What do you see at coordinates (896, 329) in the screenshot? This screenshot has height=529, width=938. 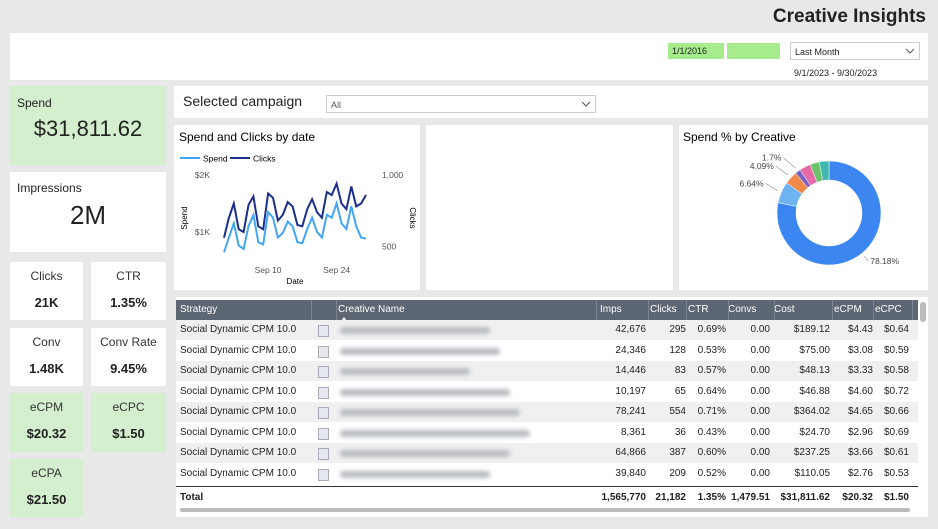 I see `table-cell: $0.64` at bounding box center [896, 329].